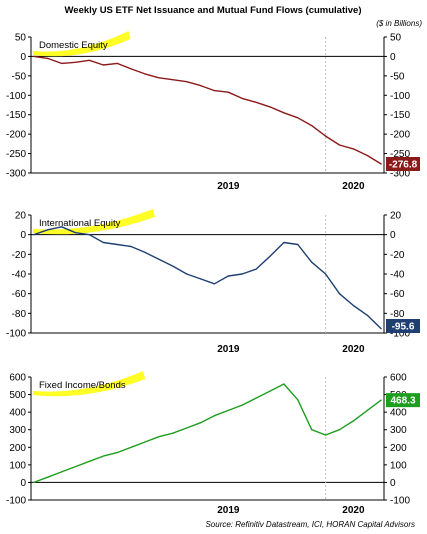 The width and height of the screenshot is (427, 534). I want to click on y-tick-label-right: -150, so click(400, 115).